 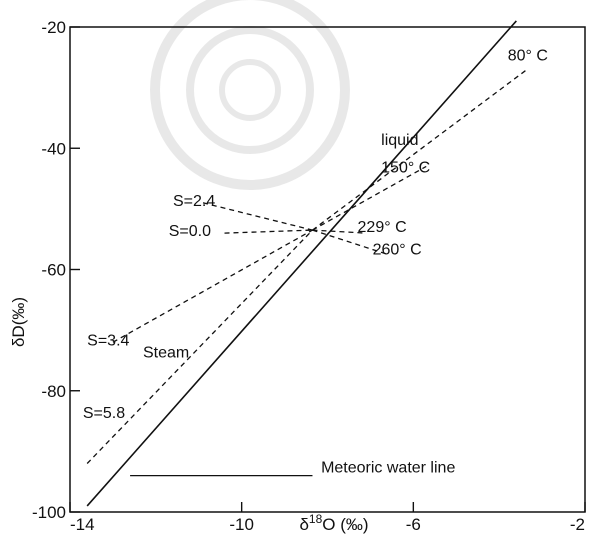 What do you see at coordinates (104, 413) in the screenshot?
I see `annotation-s-5-8: S=5.8` at bounding box center [104, 413].